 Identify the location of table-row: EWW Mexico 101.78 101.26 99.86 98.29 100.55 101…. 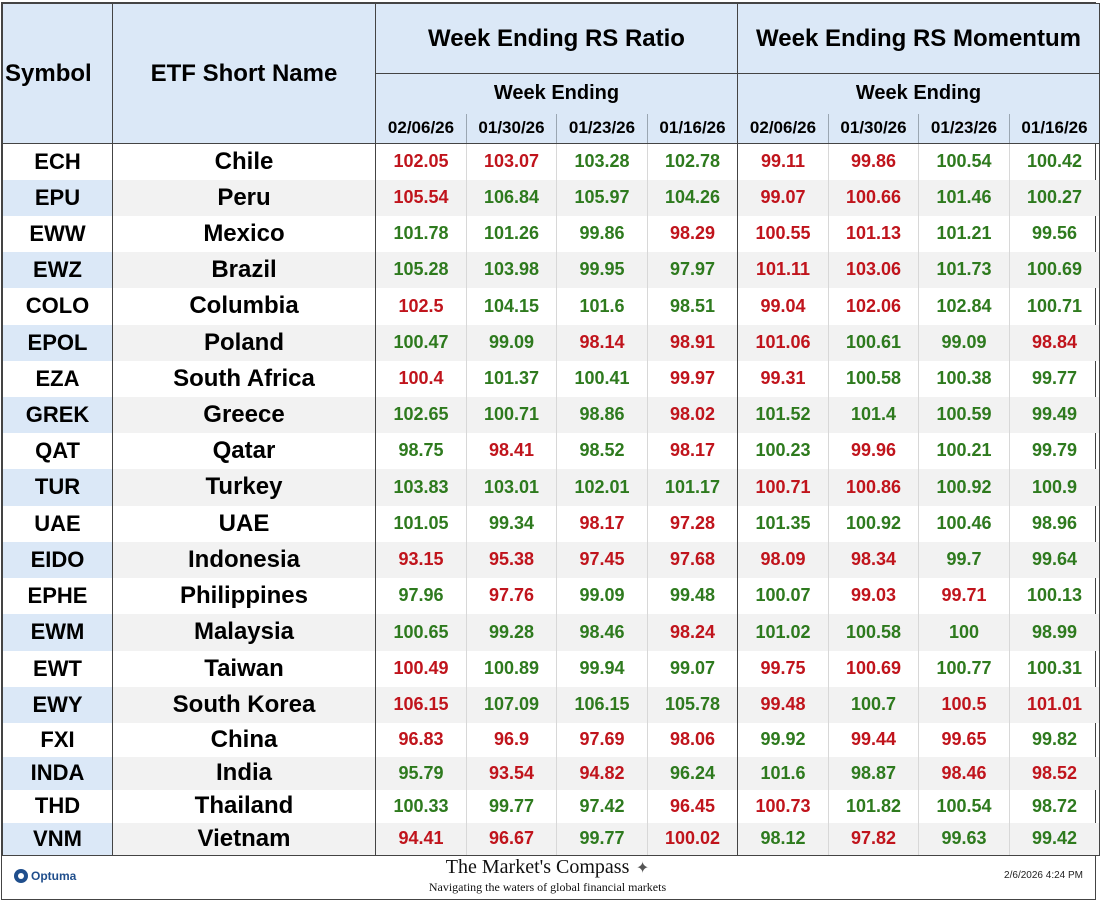
(551, 233).